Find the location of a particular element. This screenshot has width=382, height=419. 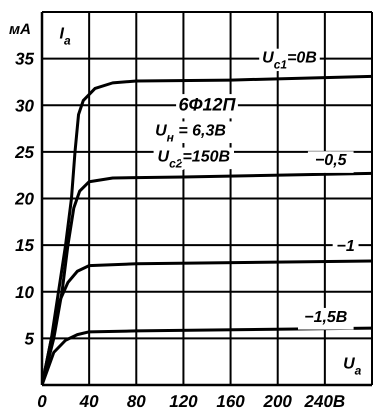

y-tick-label: 15 is located at coordinates (25, 246).